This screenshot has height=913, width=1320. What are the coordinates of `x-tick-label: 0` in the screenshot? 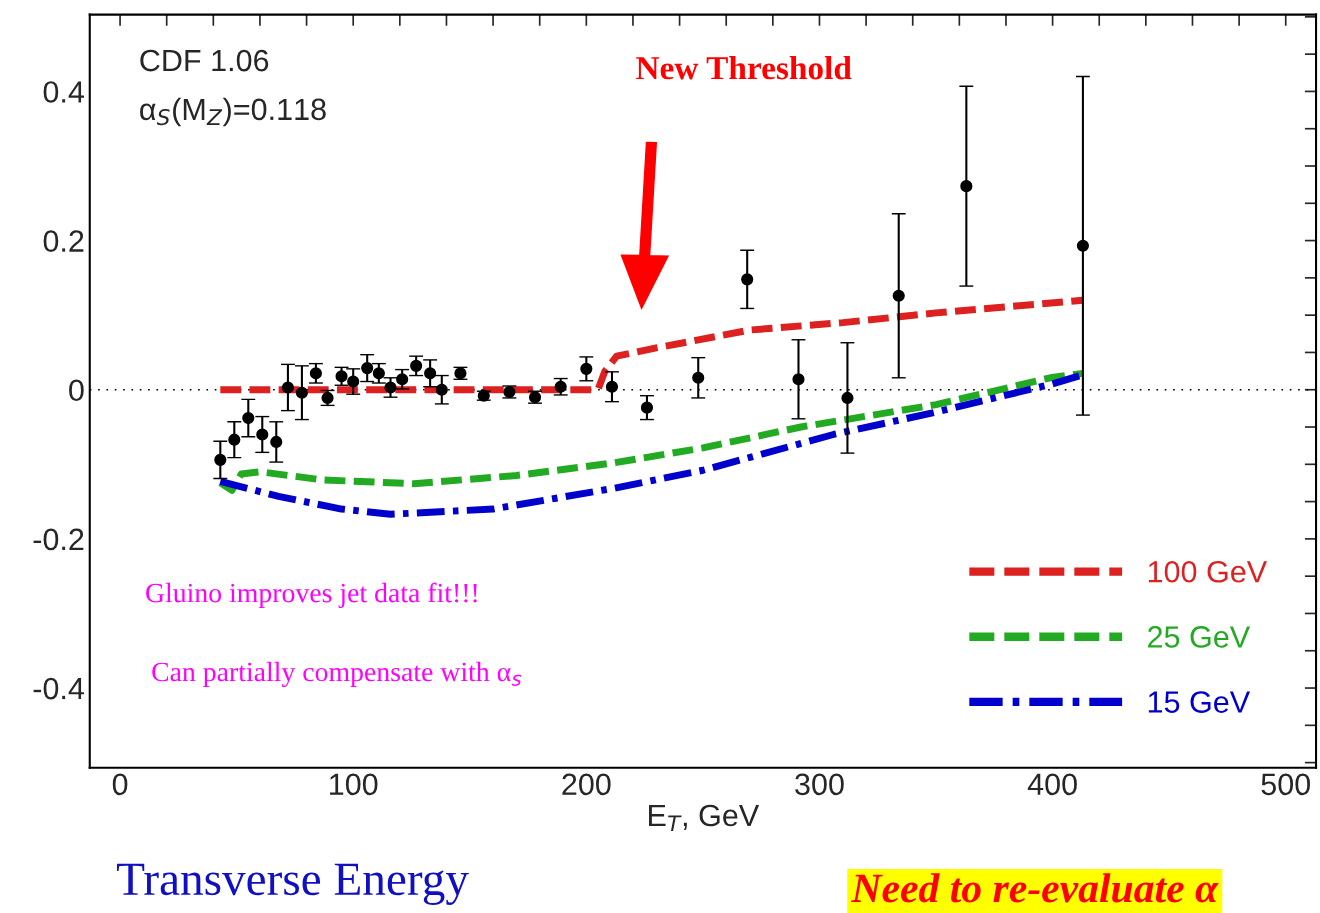 It's located at (120, 784).